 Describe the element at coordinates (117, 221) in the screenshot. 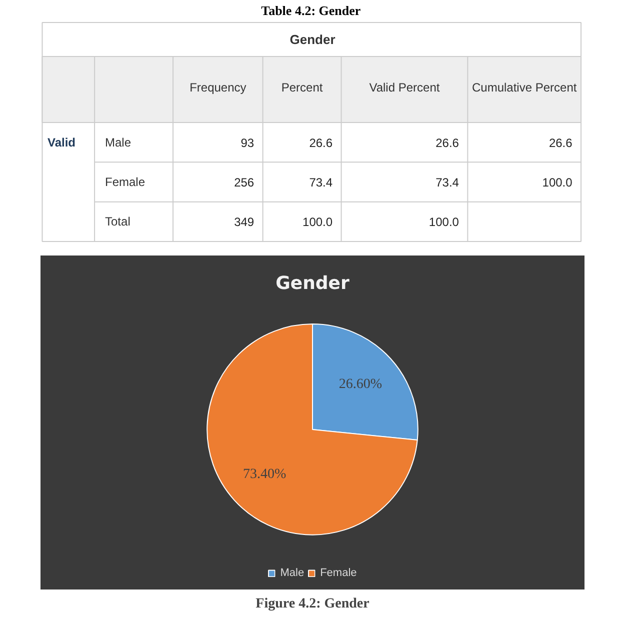

I see `text: Total` at that location.